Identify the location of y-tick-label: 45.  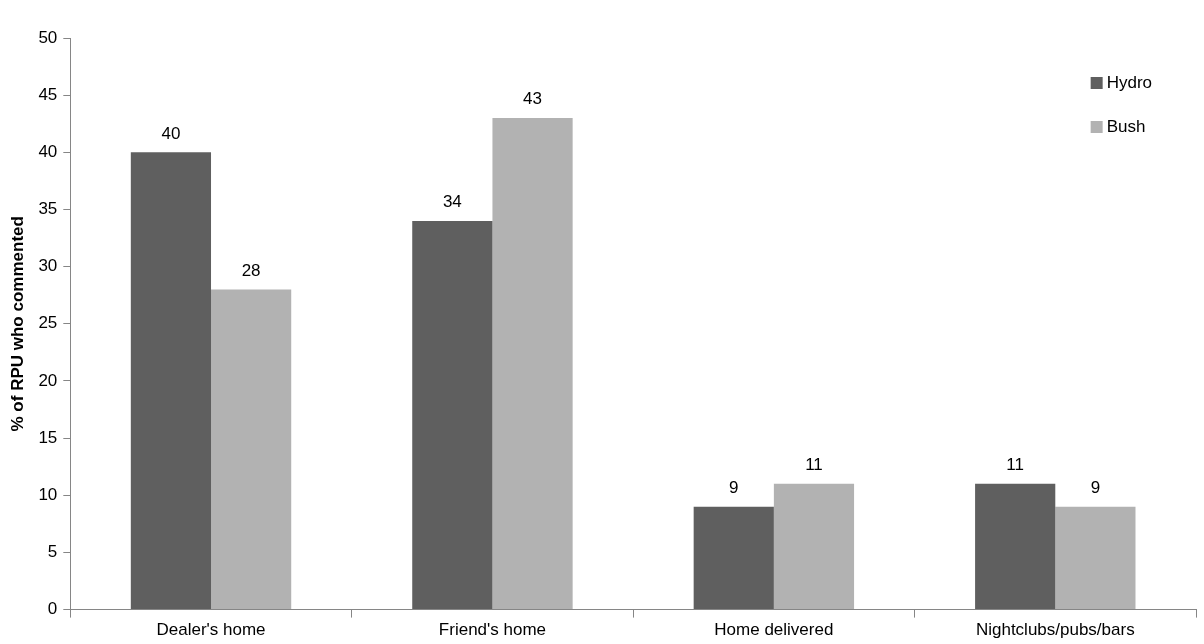
(48, 94).